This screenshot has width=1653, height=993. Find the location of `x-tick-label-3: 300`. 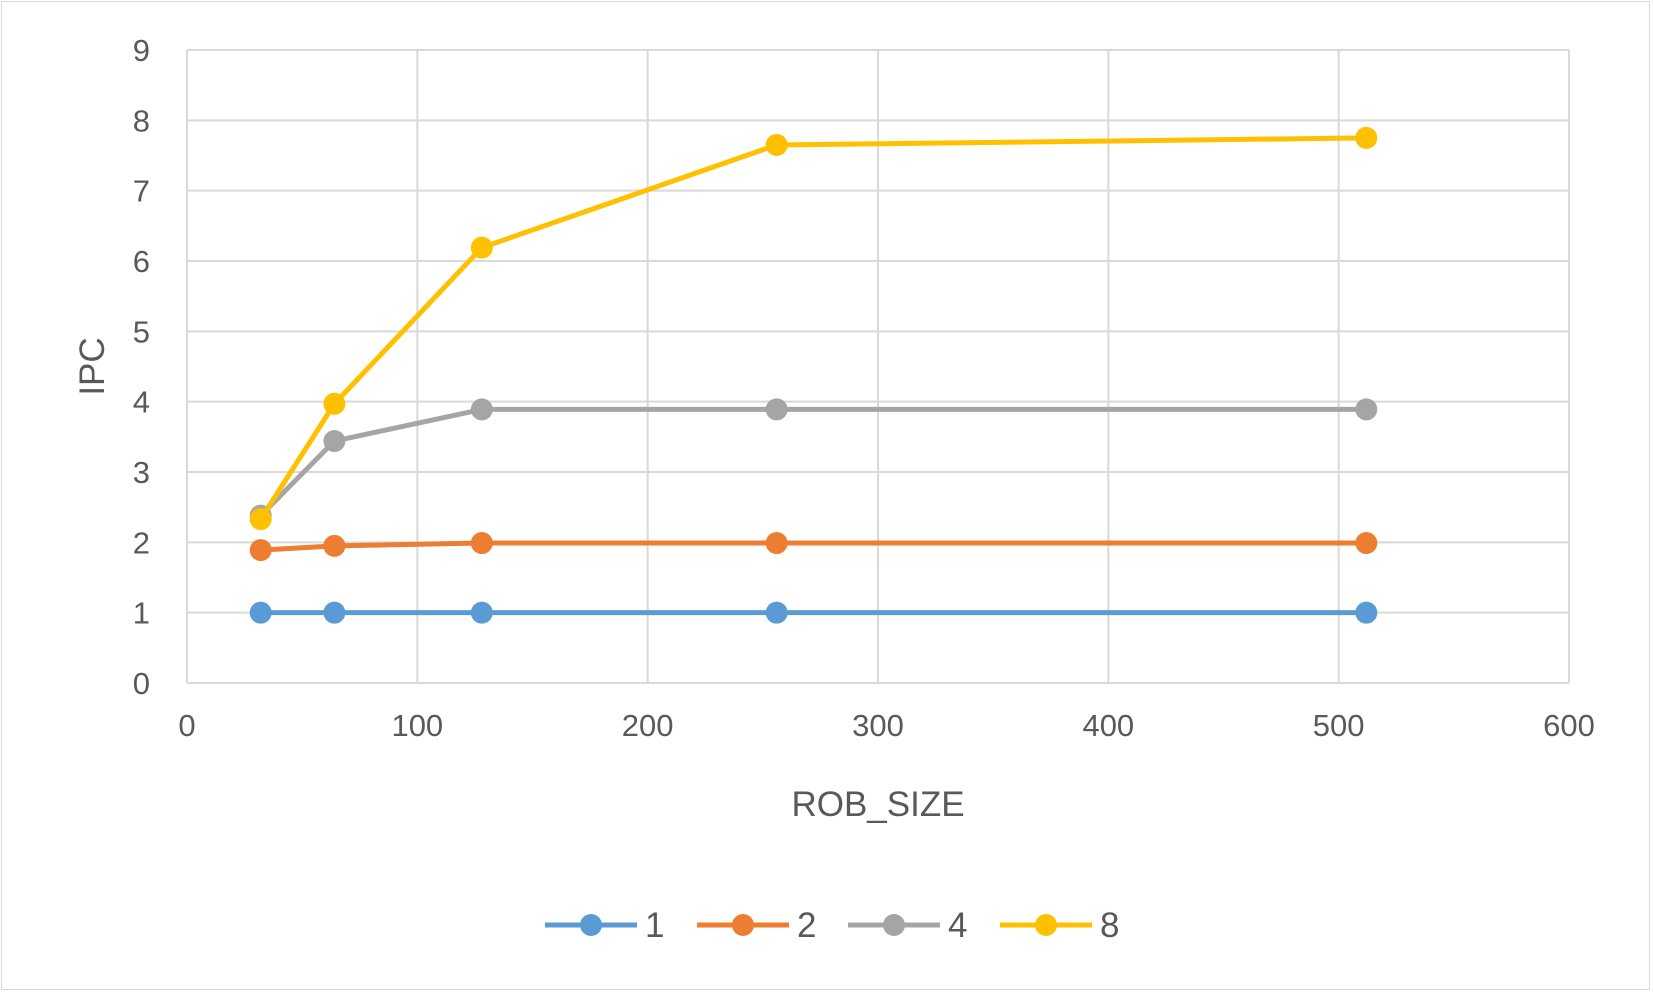

x-tick-label-3: 300 is located at coordinates (878, 725).